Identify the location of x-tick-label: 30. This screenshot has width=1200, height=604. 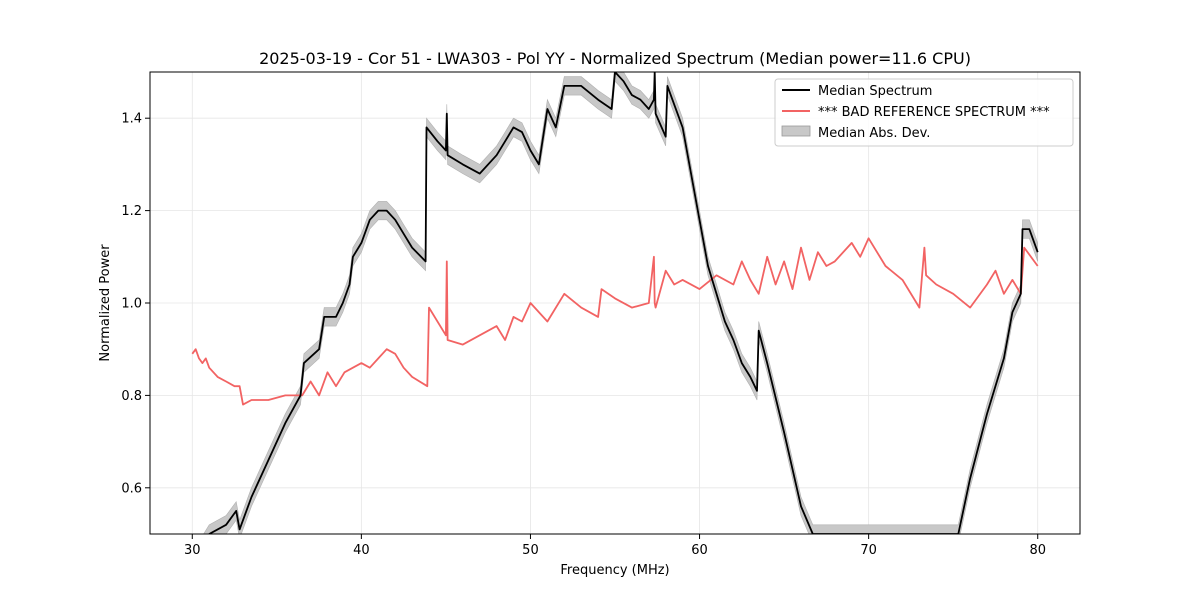
(192, 550).